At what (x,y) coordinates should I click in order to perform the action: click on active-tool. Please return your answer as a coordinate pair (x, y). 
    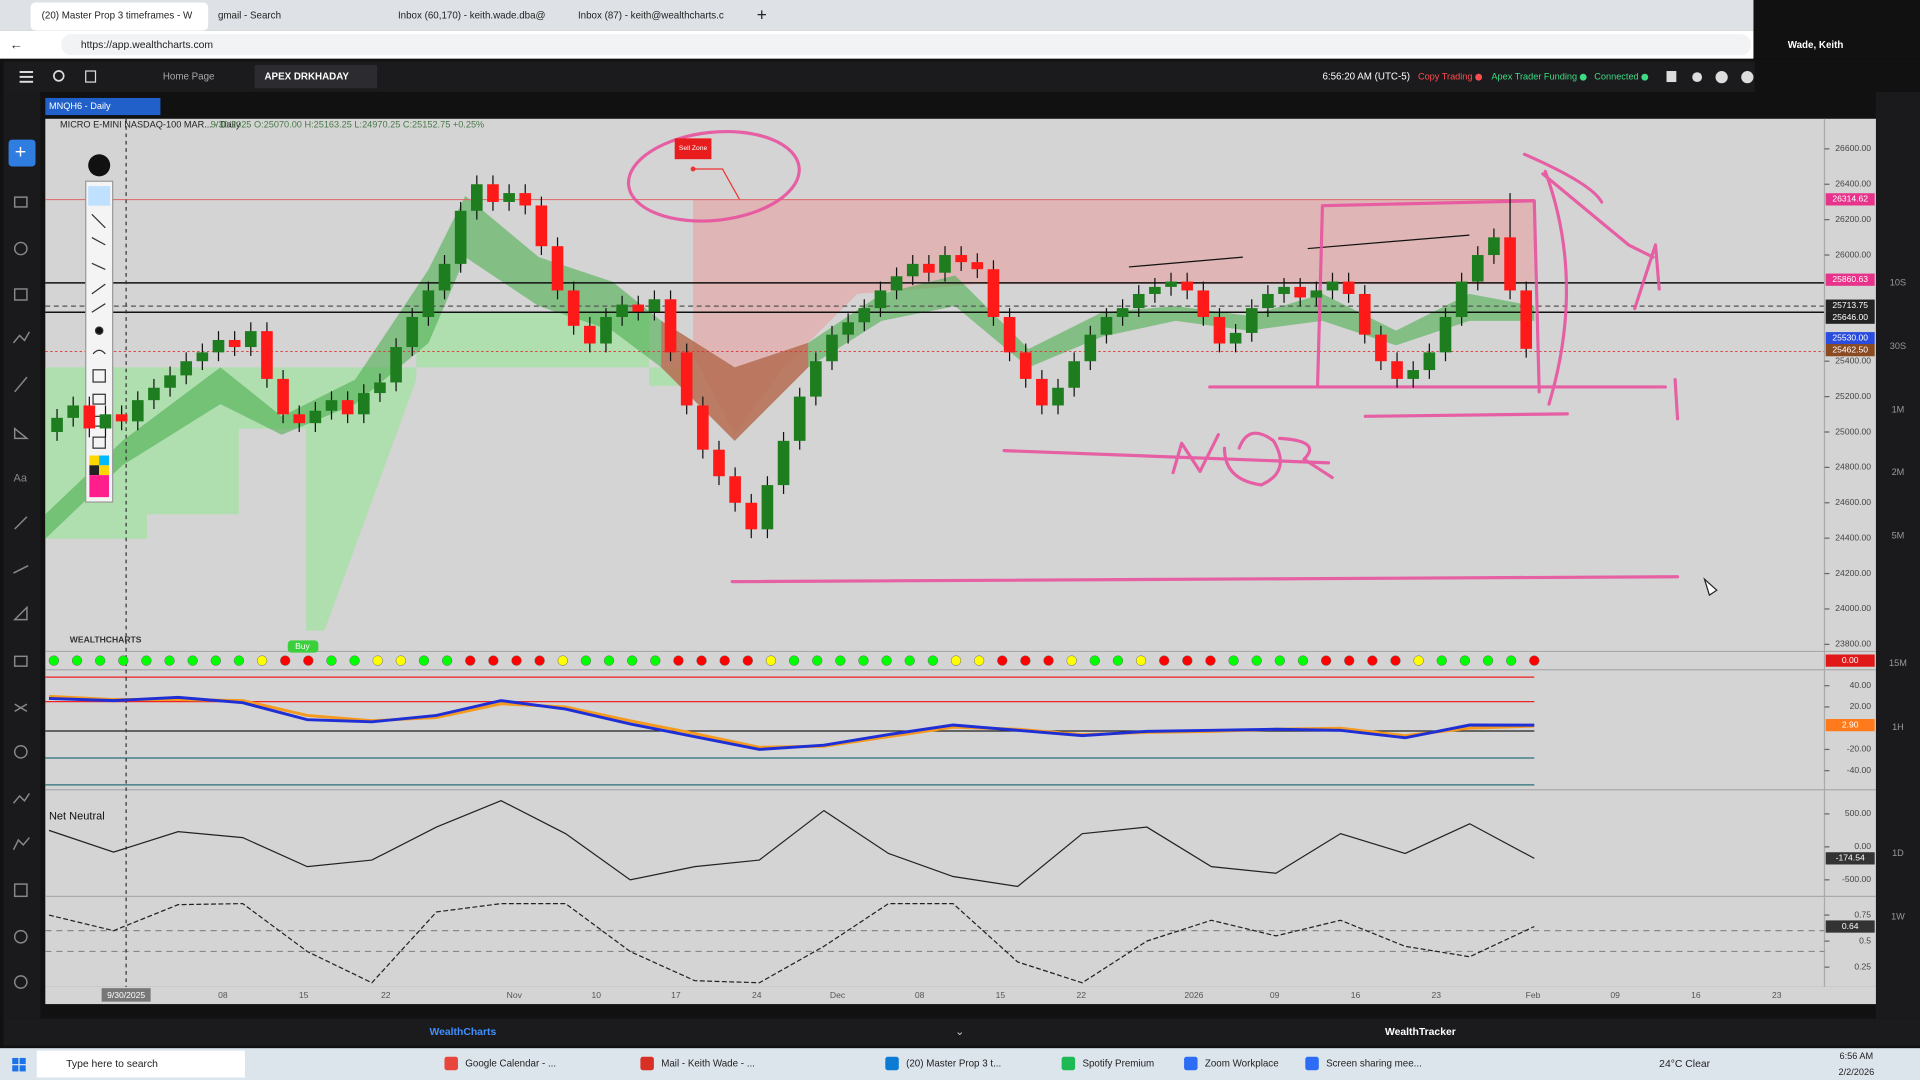
    Looking at the image, I should click on (99, 196).